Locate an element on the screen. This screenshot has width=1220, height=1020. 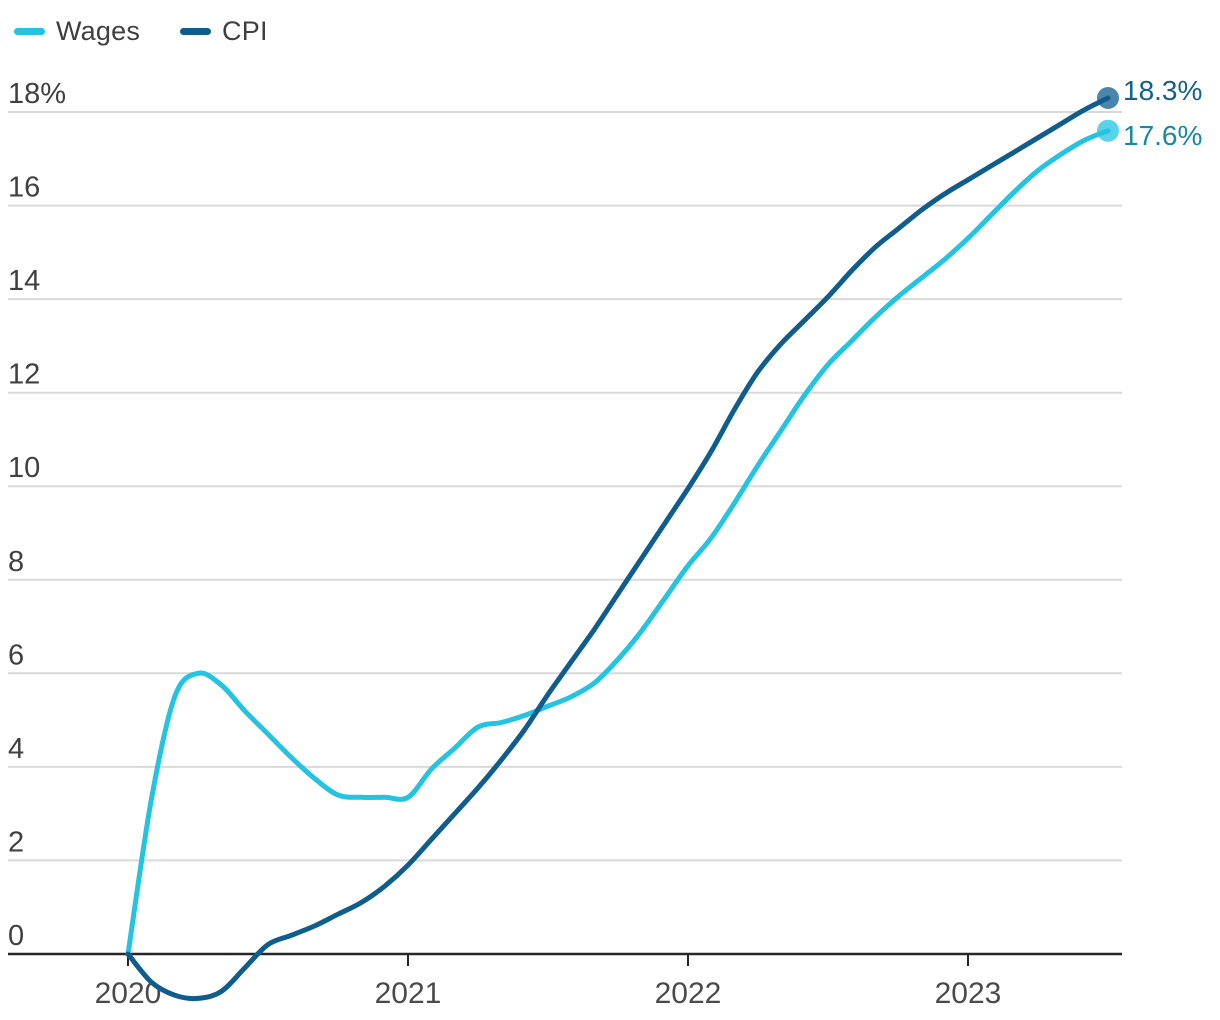
legend-label-wages: Wages is located at coordinates (98, 31).